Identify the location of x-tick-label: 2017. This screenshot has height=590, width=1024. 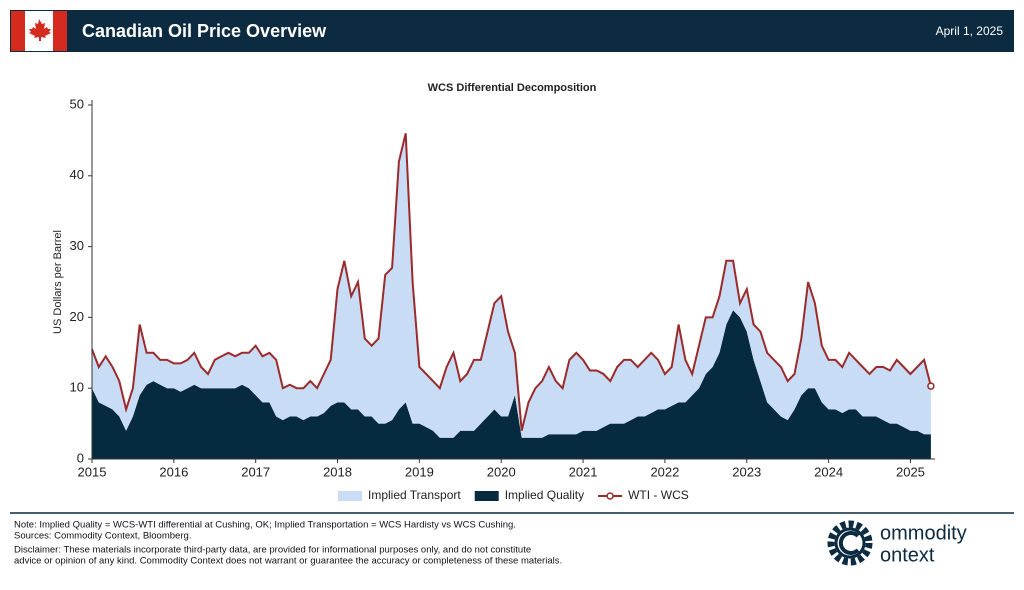
(255, 471).